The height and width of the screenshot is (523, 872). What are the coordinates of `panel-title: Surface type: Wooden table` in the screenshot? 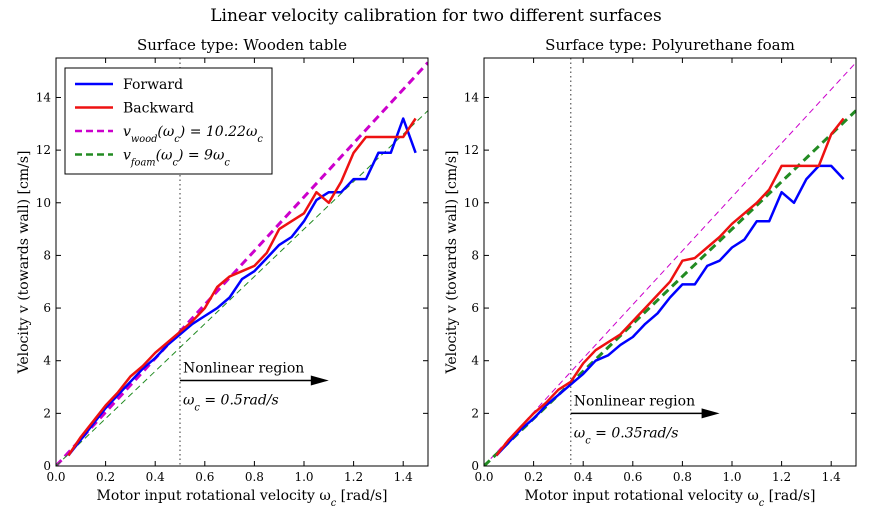 It's located at (242, 45).